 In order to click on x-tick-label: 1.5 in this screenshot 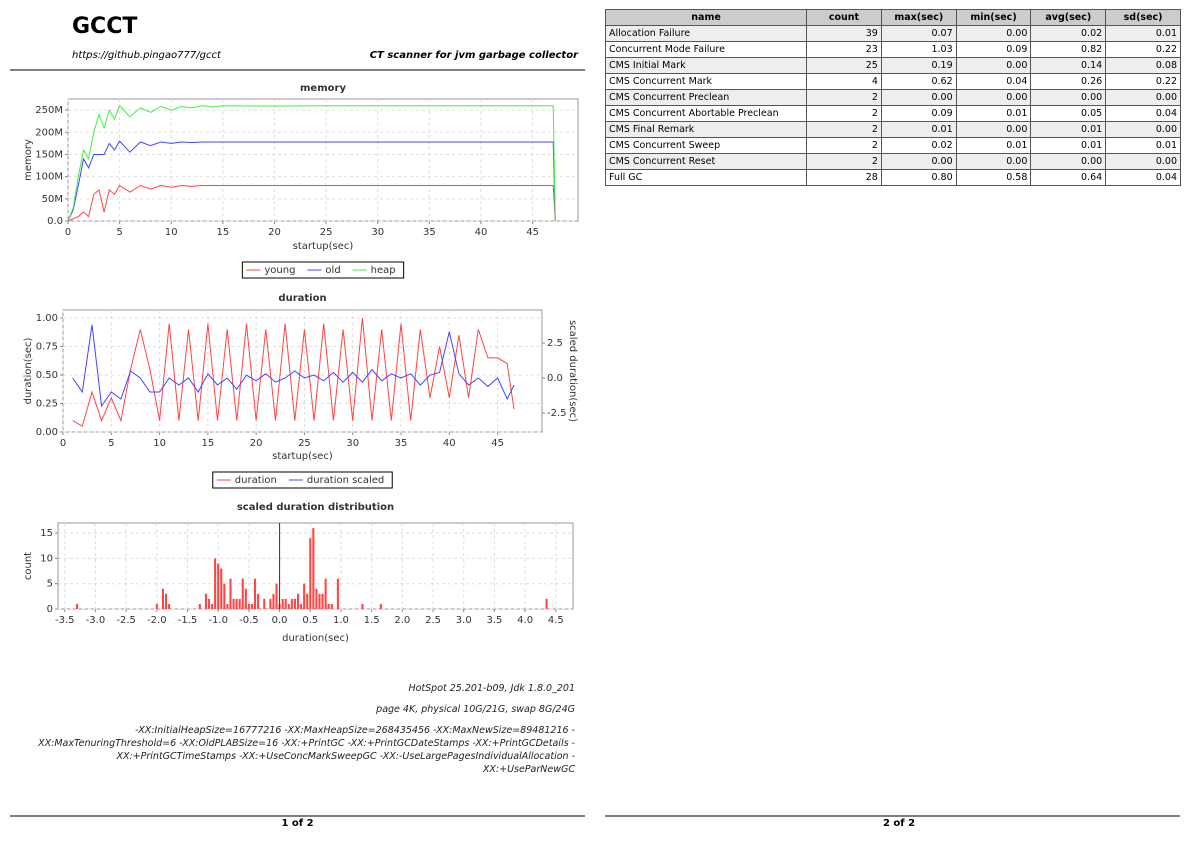, I will do `click(372, 620)`.